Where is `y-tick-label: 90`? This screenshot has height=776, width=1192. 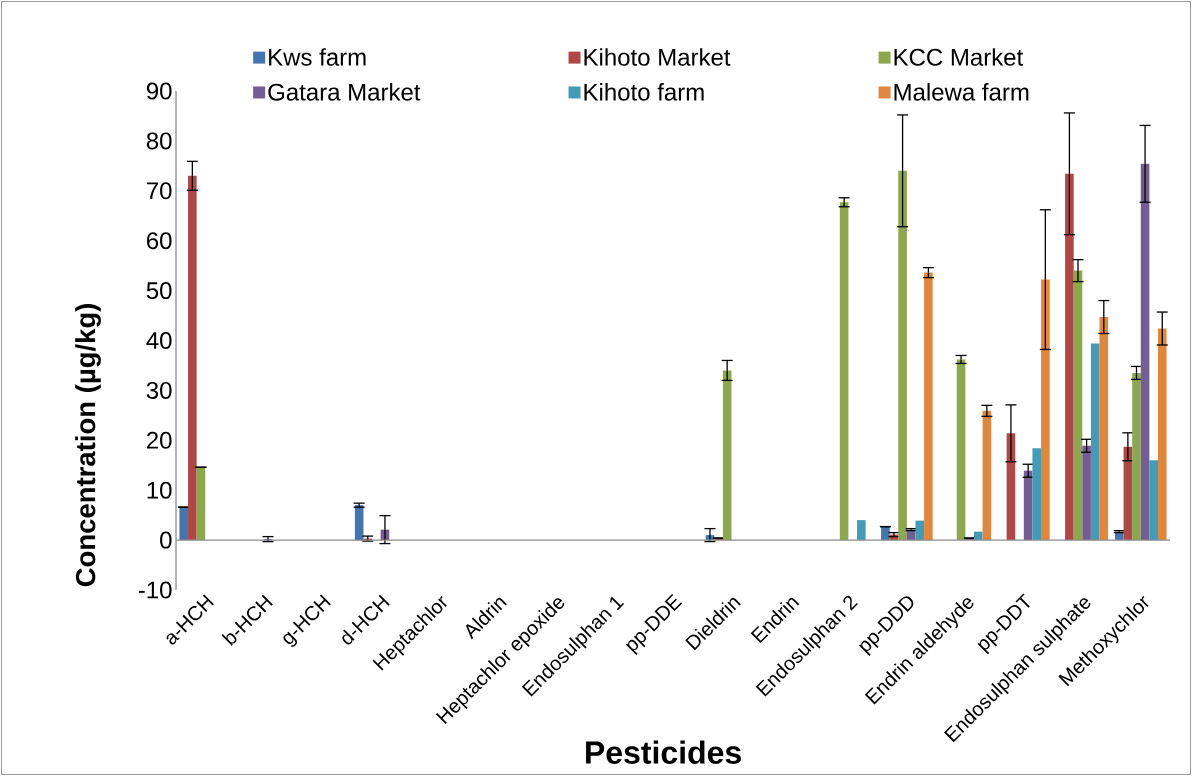 y-tick-label: 90 is located at coordinates (159, 91).